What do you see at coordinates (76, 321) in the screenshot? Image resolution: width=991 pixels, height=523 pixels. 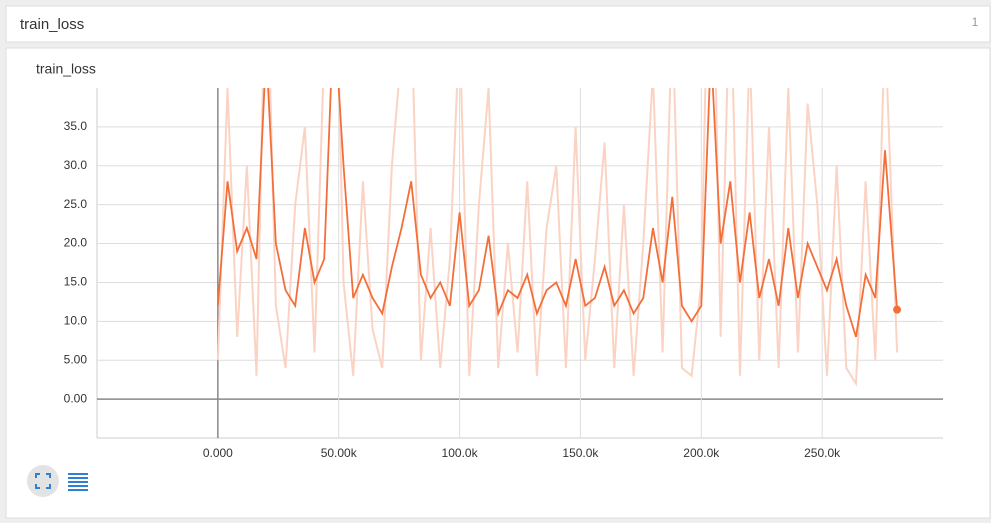 I see `y-tick-label: 10.0` at bounding box center [76, 321].